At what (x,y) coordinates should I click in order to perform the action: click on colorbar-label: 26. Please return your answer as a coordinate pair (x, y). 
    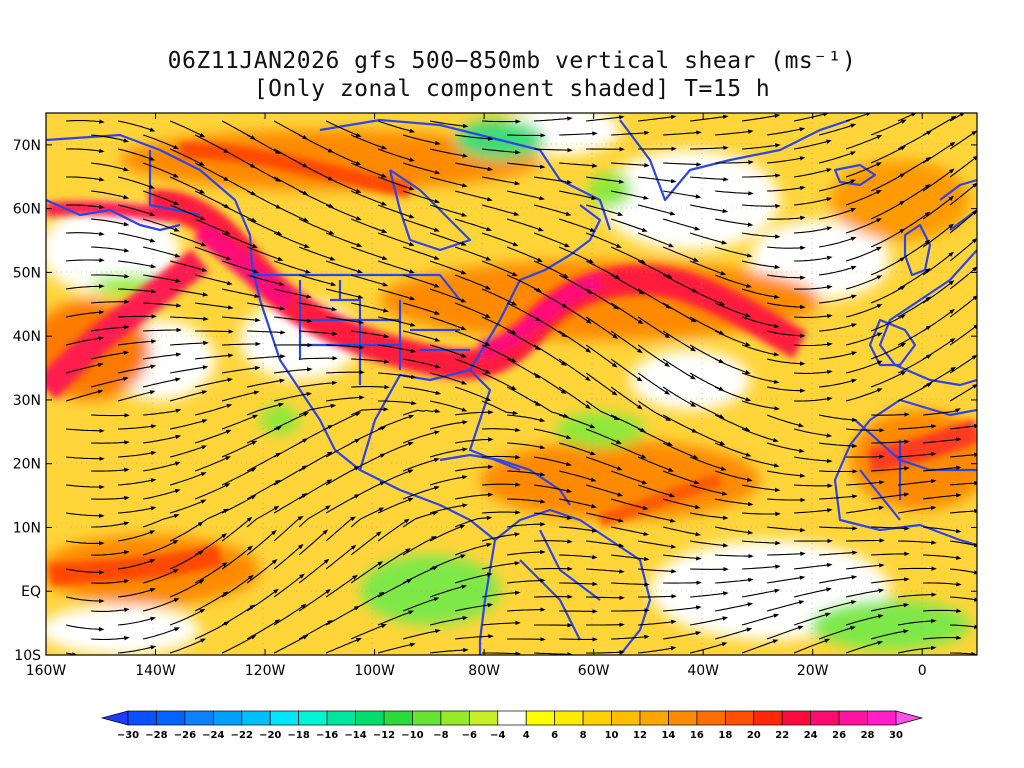
    Looking at the image, I should click on (839, 735).